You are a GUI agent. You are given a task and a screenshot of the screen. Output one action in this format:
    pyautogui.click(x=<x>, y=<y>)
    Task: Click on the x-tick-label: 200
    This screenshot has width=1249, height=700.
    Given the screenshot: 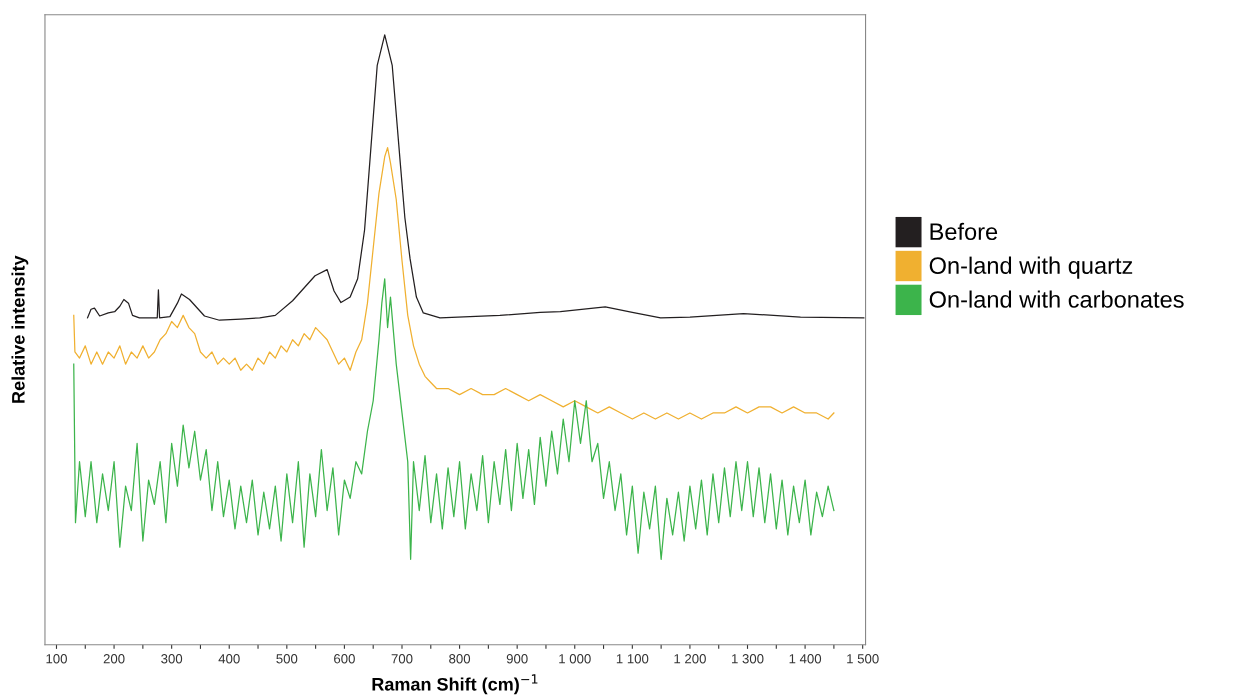 What is the action you would take?
    pyautogui.click(x=114, y=659)
    